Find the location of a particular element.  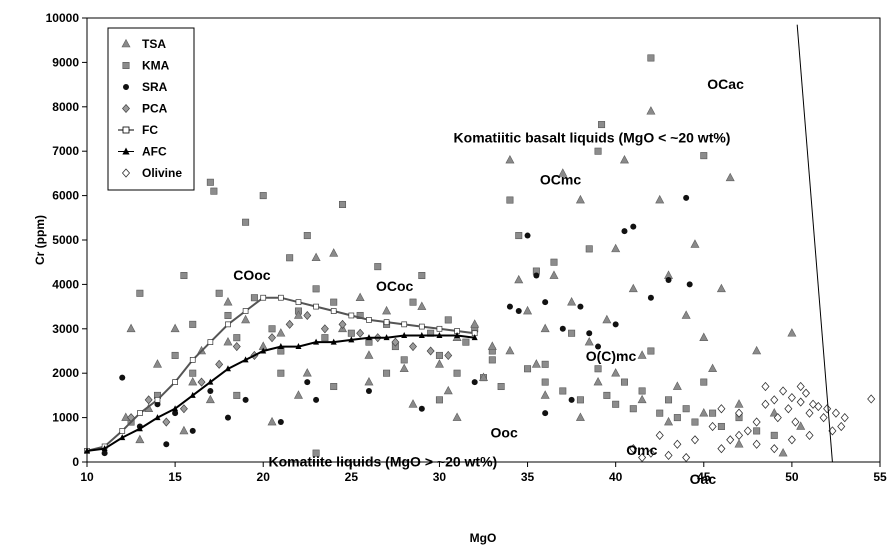

olivine-control-line is located at coordinates (814, 243).